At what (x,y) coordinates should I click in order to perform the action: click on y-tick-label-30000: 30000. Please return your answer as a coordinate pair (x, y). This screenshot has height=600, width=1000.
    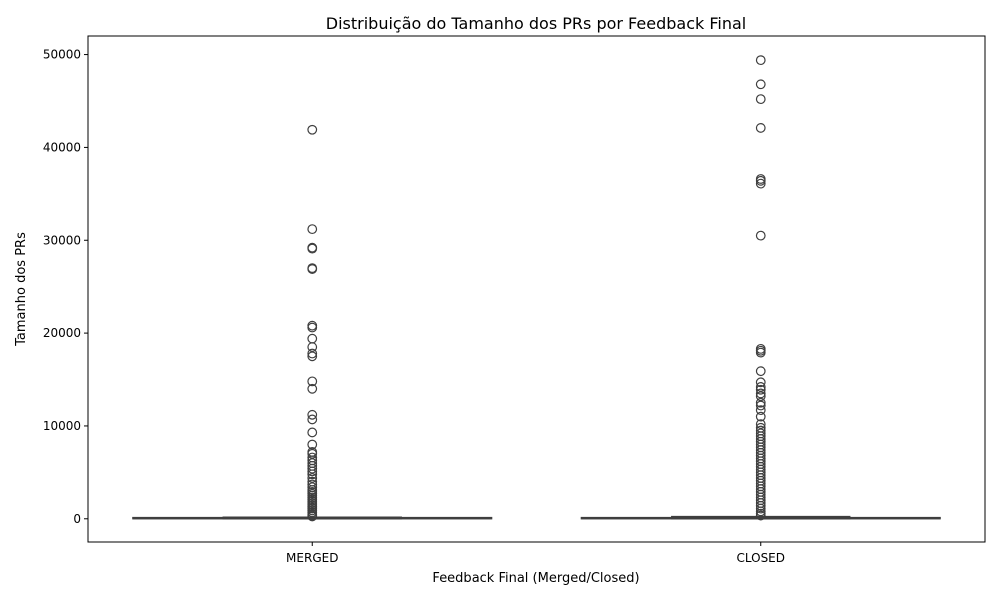
    Looking at the image, I should click on (62, 240).